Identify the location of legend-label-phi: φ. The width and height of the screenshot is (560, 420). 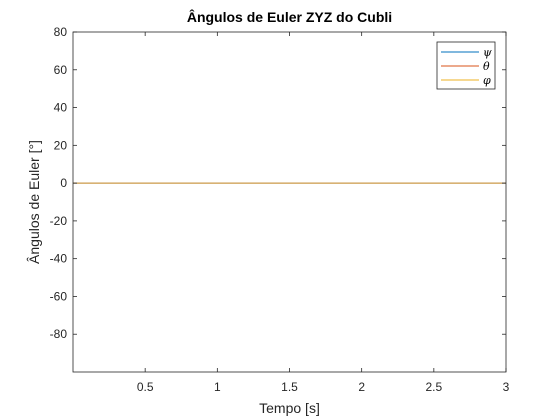
(487, 80).